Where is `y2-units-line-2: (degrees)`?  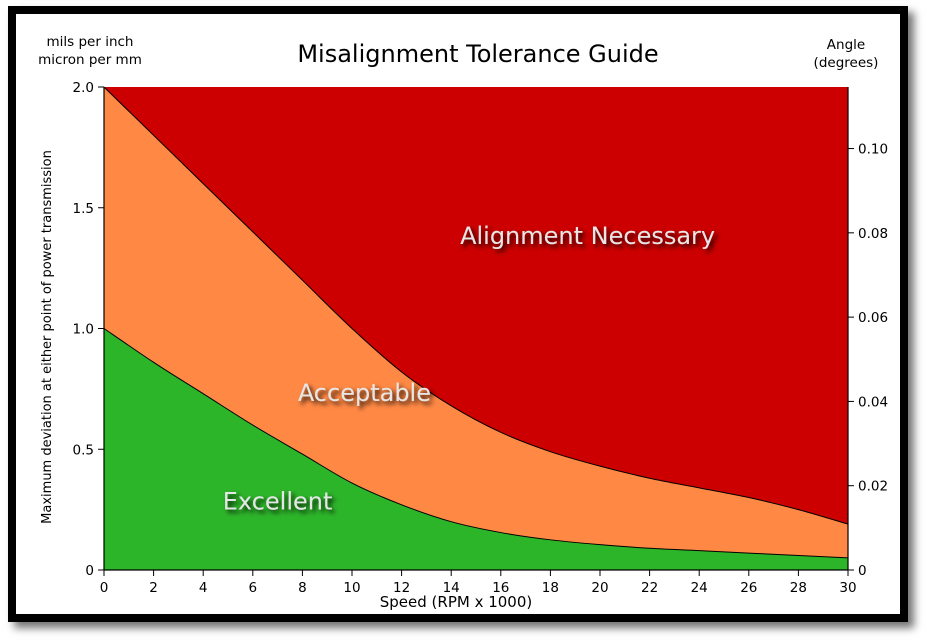 y2-units-line-2: (degrees) is located at coordinates (846, 63).